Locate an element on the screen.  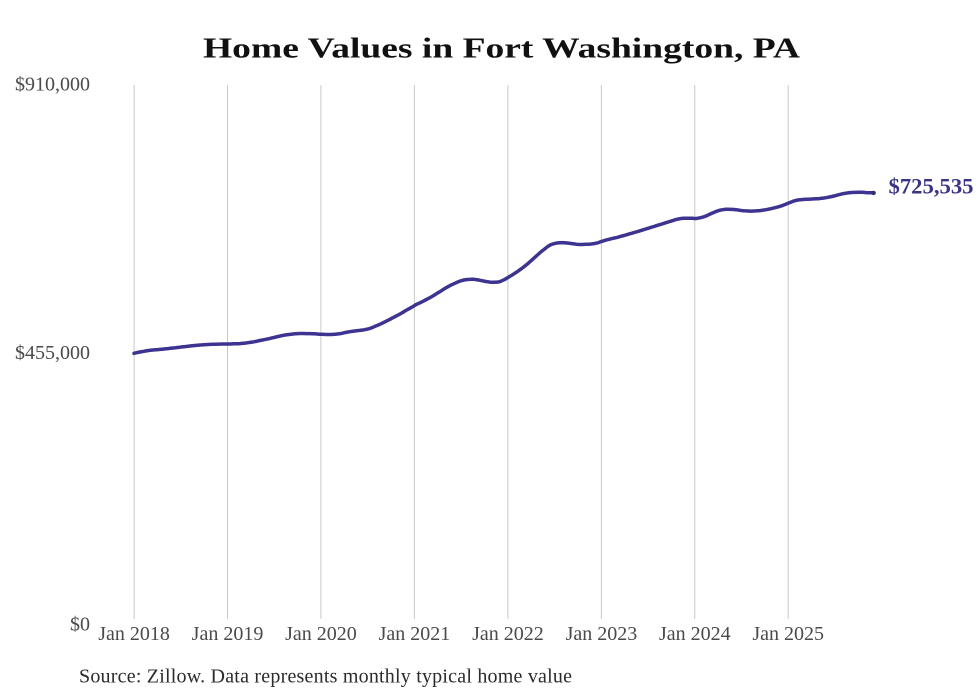
svg-text: Jan 2022 is located at coordinates (508, 634).